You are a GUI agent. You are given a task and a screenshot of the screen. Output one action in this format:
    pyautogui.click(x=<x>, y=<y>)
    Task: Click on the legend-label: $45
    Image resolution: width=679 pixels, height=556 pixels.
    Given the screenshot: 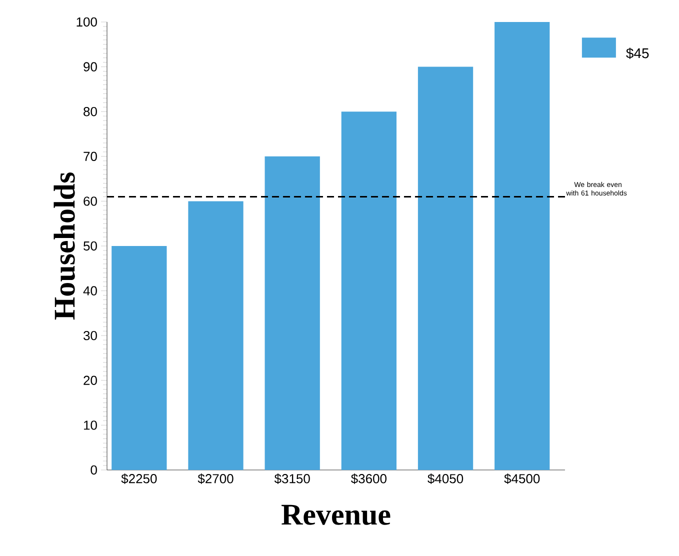 What is the action you would take?
    pyautogui.click(x=637, y=54)
    